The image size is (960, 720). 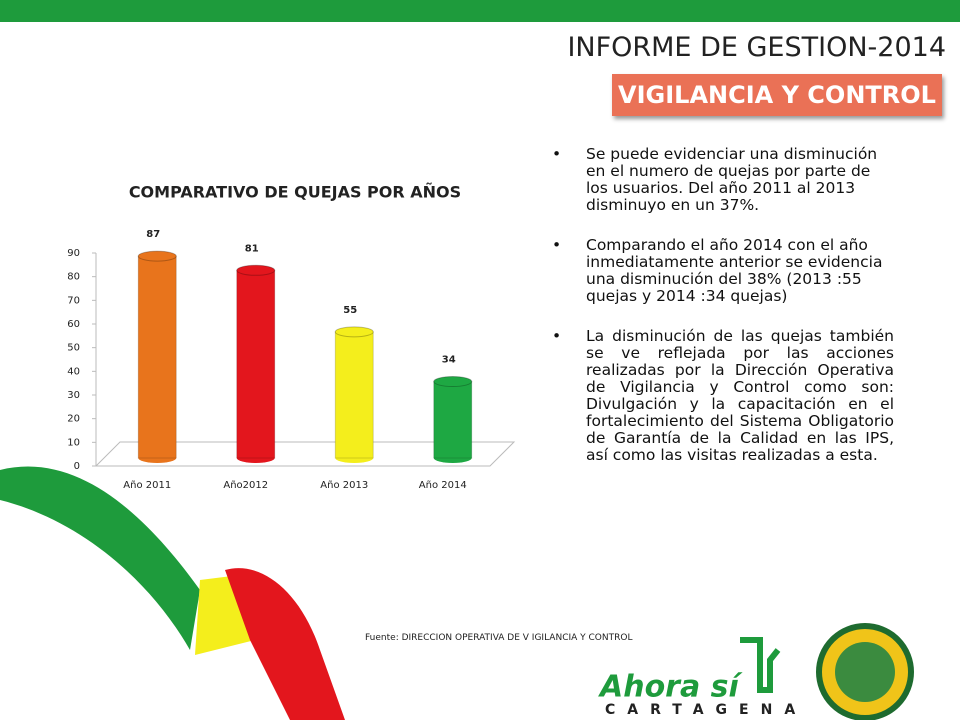 I want to click on y-tick-label: 80, so click(x=73, y=277).